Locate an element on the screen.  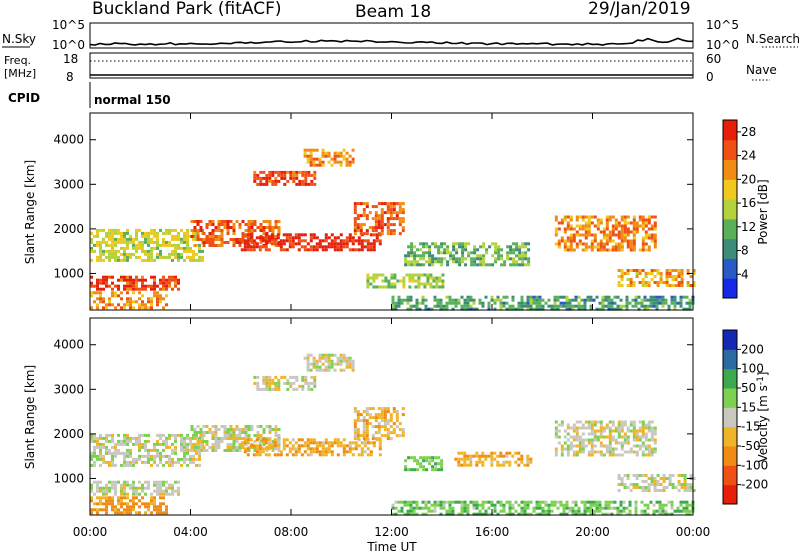
velocity-colorbar-tick: 50 is located at coordinates (748, 388).